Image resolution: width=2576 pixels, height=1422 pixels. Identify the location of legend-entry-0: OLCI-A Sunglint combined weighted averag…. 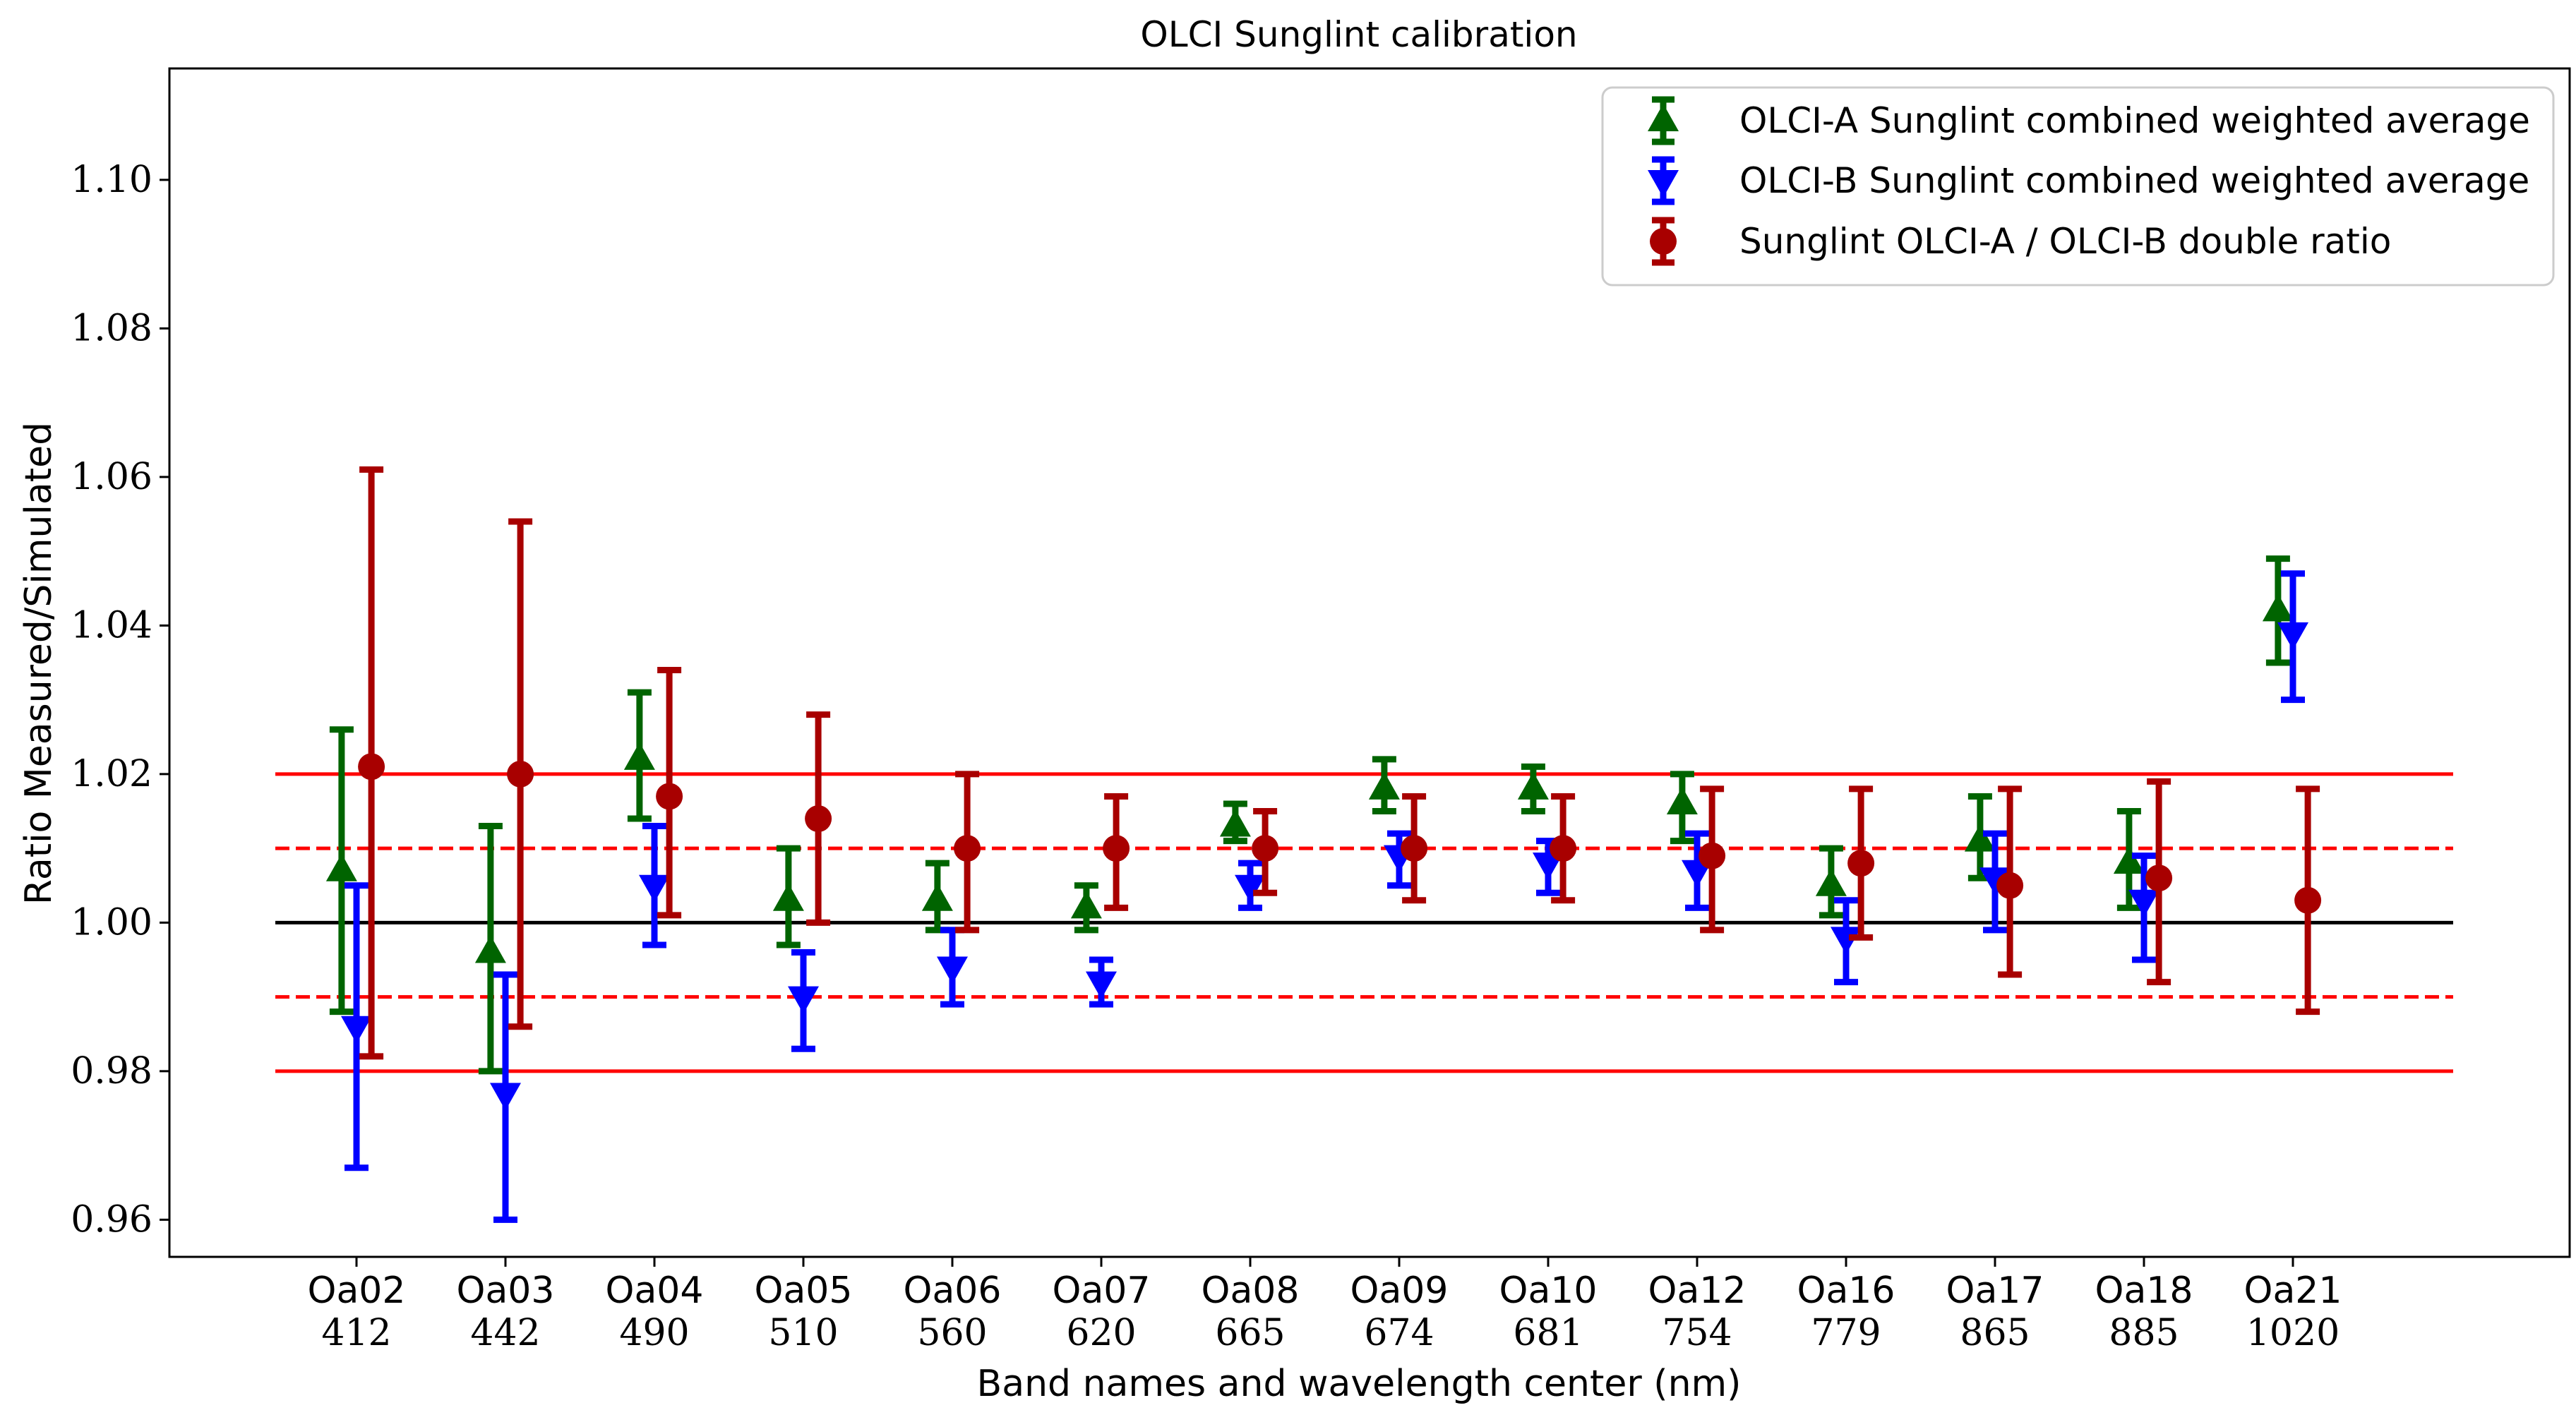
(2089, 121).